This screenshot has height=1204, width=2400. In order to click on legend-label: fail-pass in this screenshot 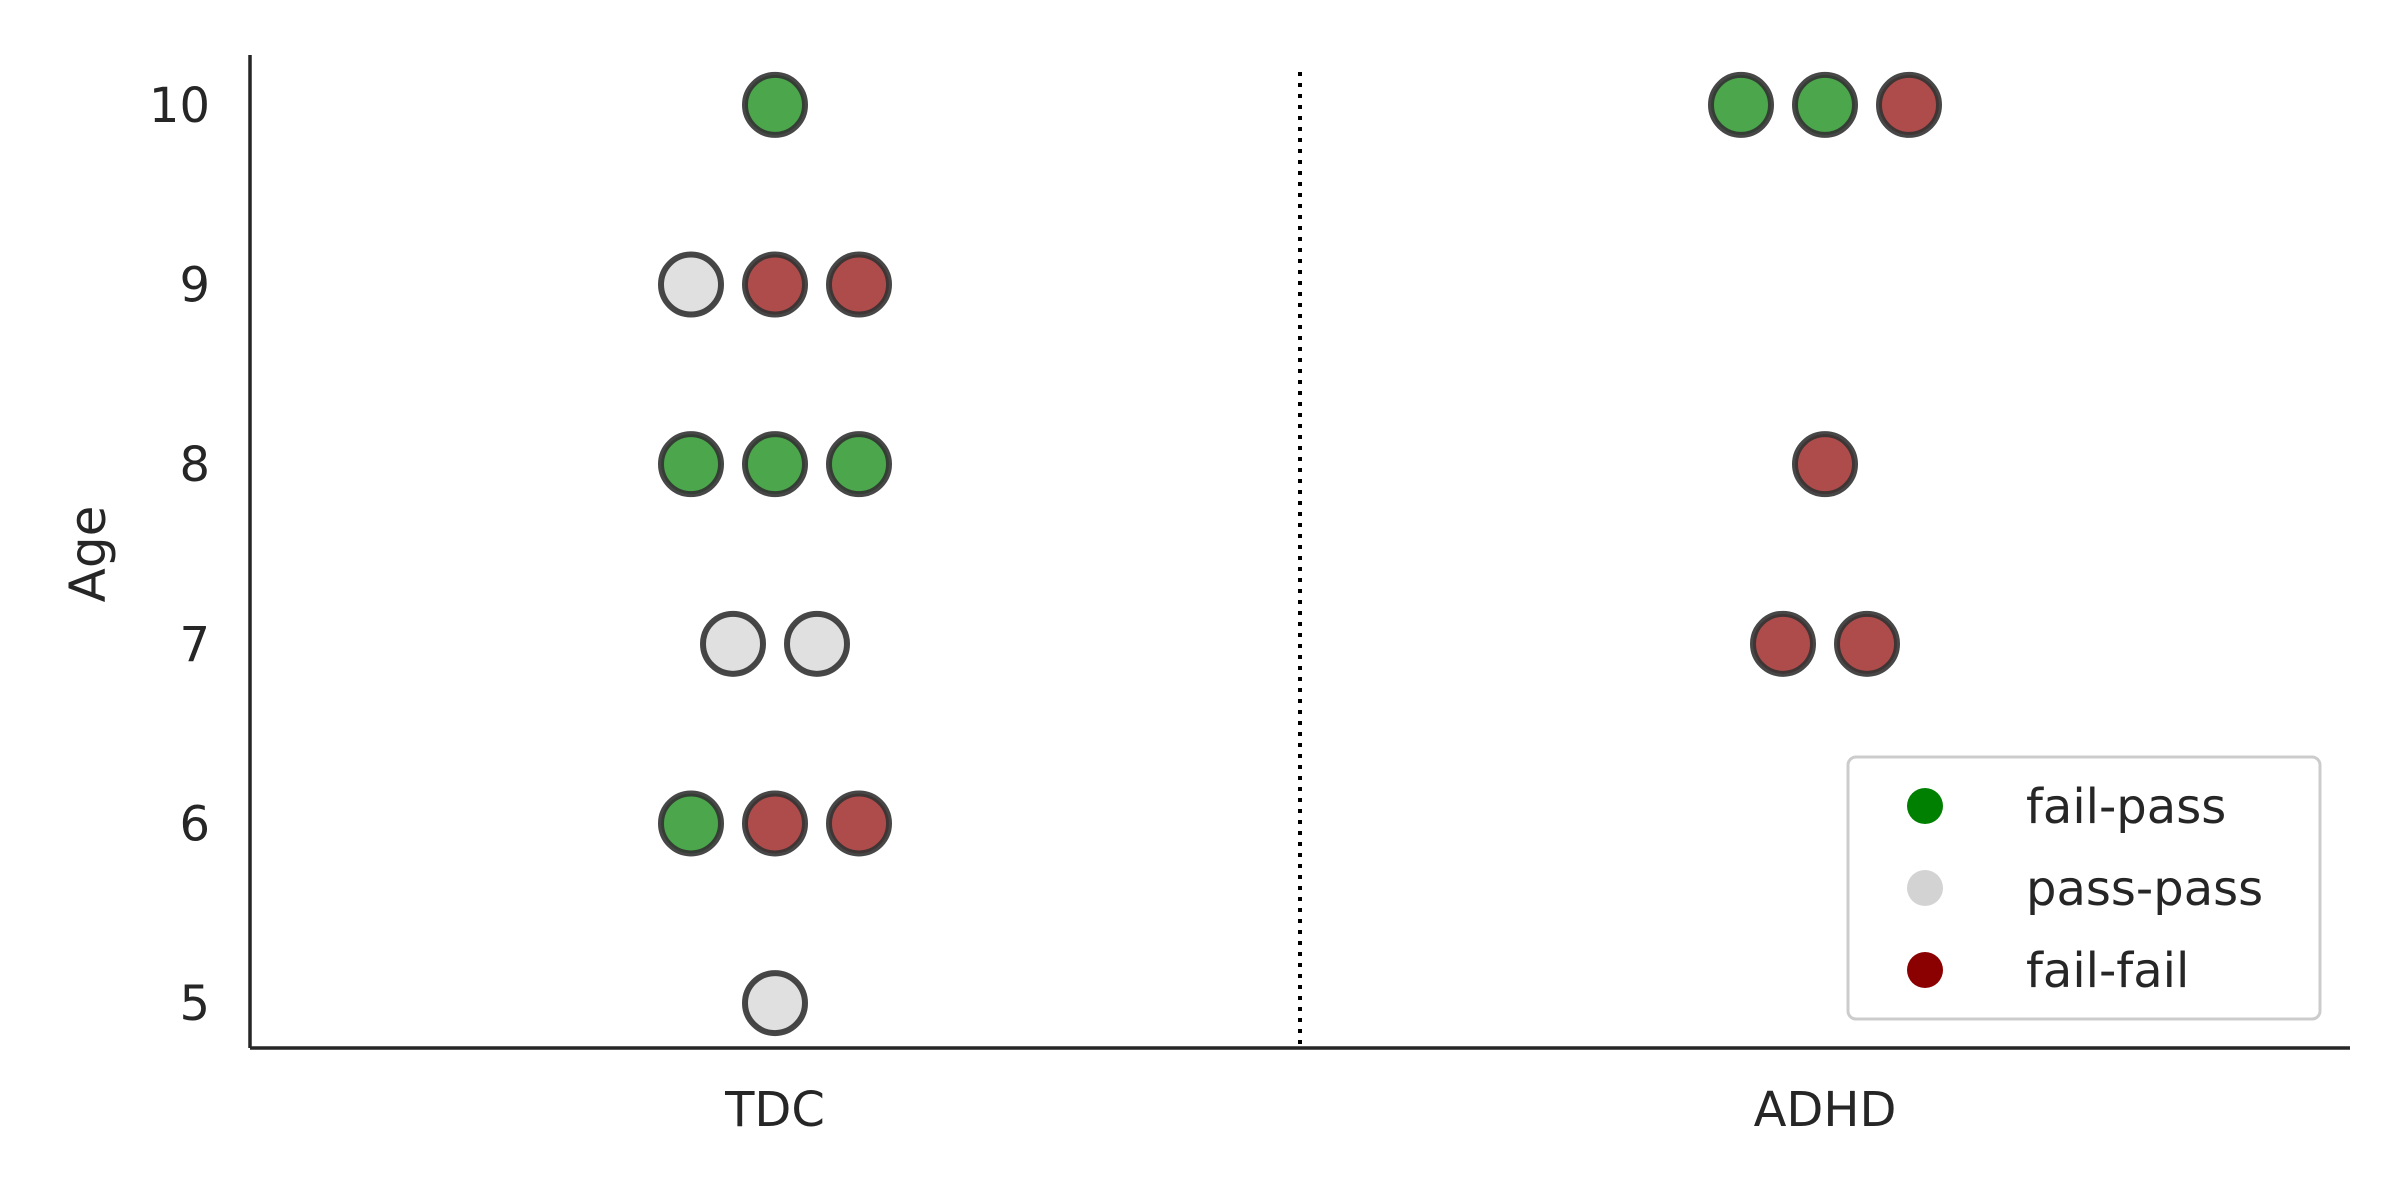, I will do `click(2126, 807)`.